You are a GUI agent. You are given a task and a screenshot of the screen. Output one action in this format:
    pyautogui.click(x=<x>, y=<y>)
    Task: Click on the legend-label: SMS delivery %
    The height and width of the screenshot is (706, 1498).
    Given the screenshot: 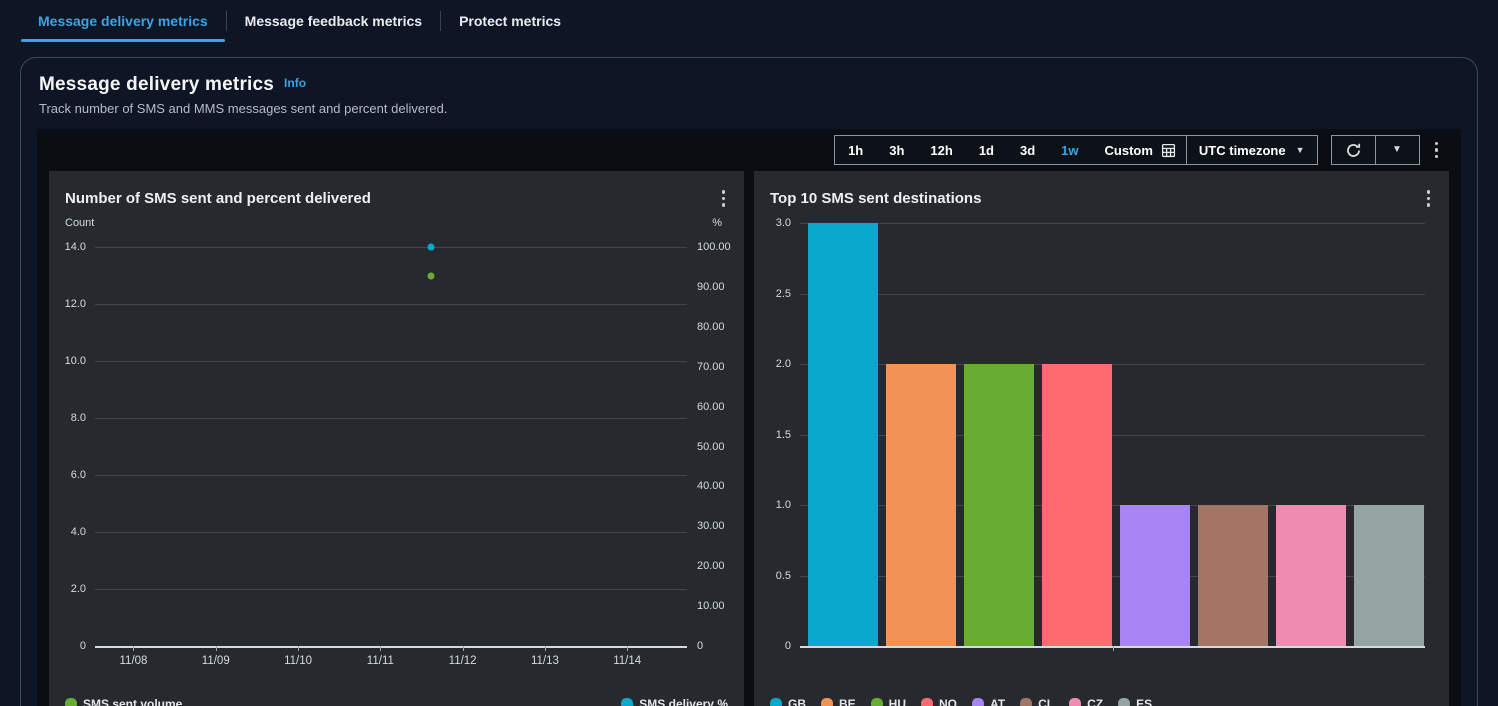 What is the action you would take?
    pyautogui.click(x=683, y=701)
    